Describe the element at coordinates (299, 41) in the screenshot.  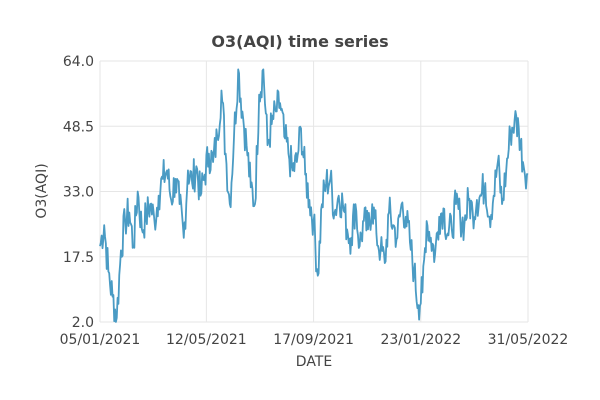
I see `chart-title: O3(AQI) time series` at that location.